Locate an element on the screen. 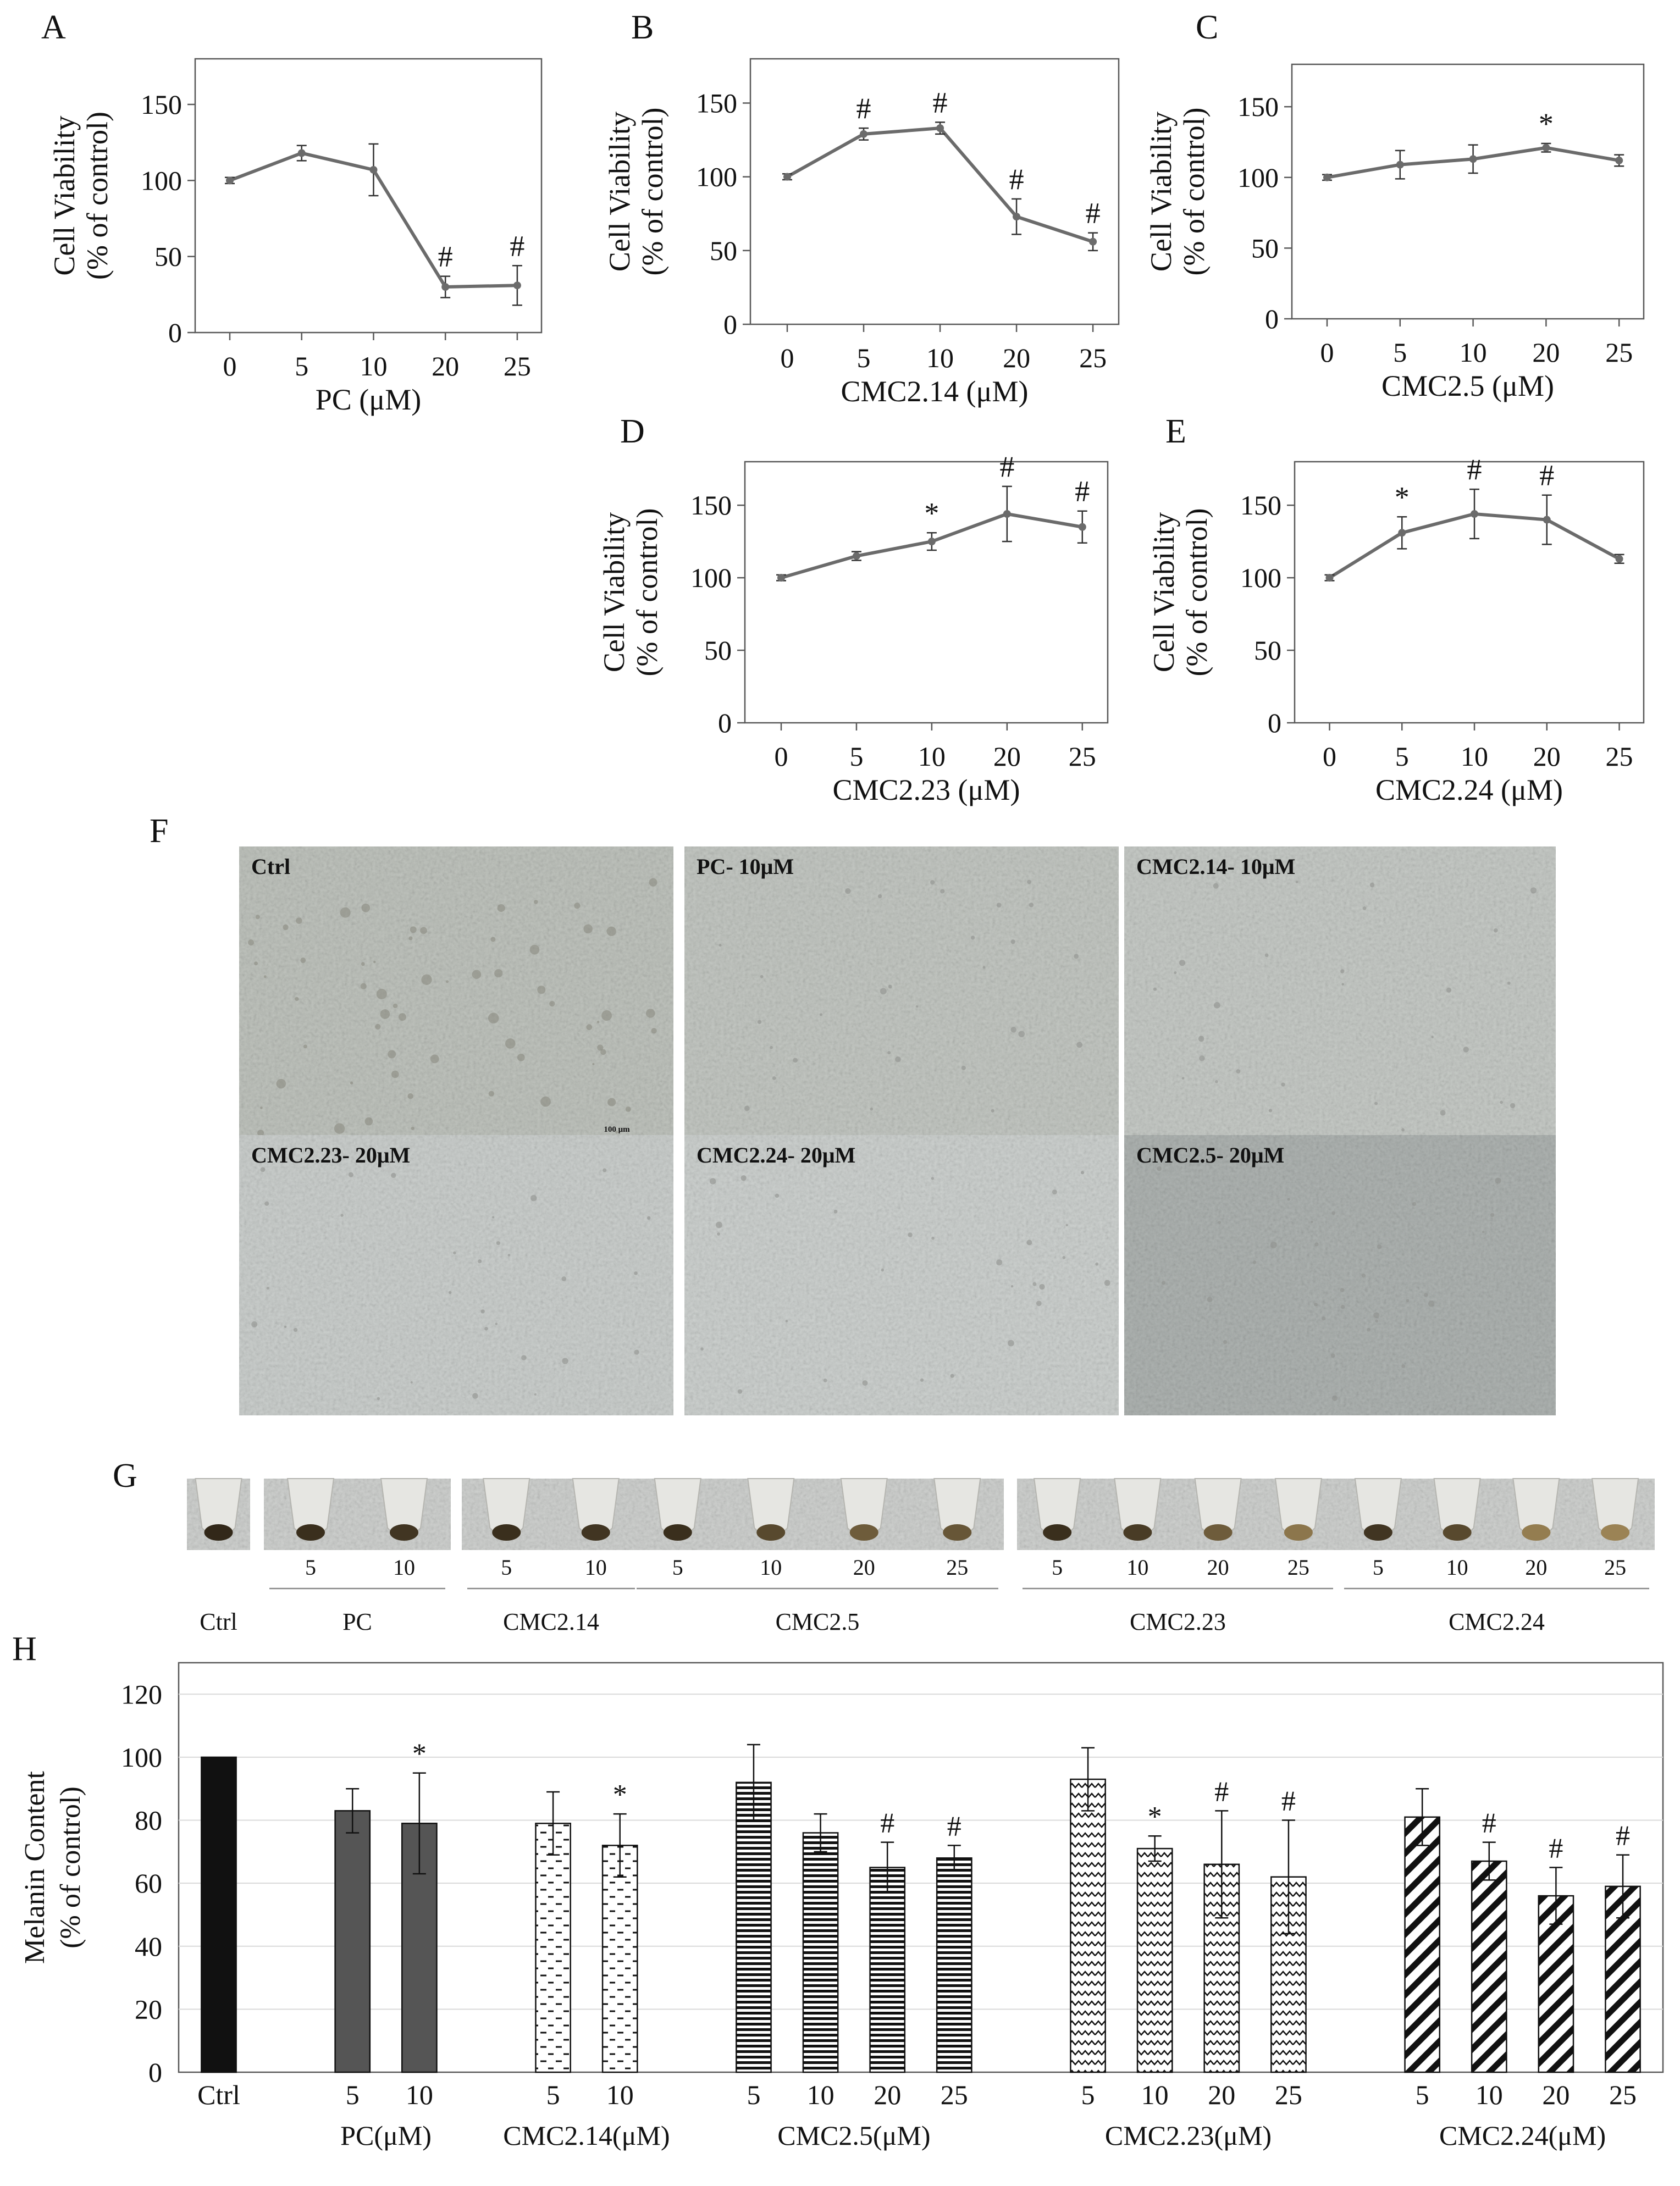  tube-group: 5 10 20 25 CMC2.5 is located at coordinates (817, 1556).